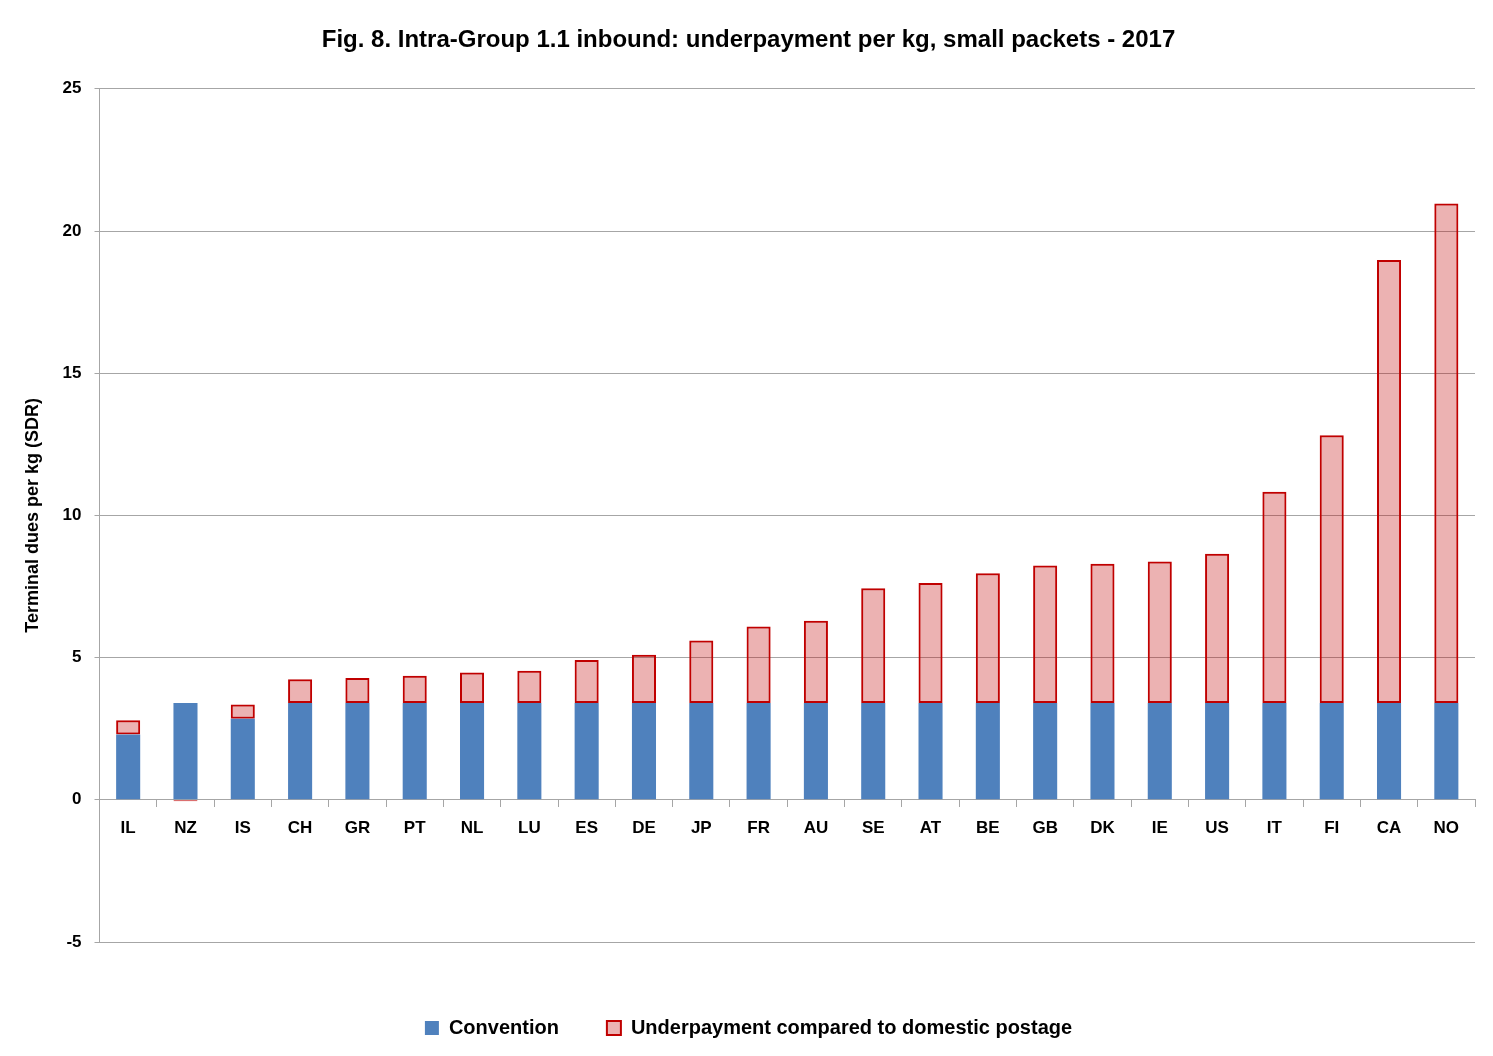 This screenshot has width=1493, height=1056. Describe the element at coordinates (72, 88) in the screenshot. I see `y-tick-label: 25` at that location.